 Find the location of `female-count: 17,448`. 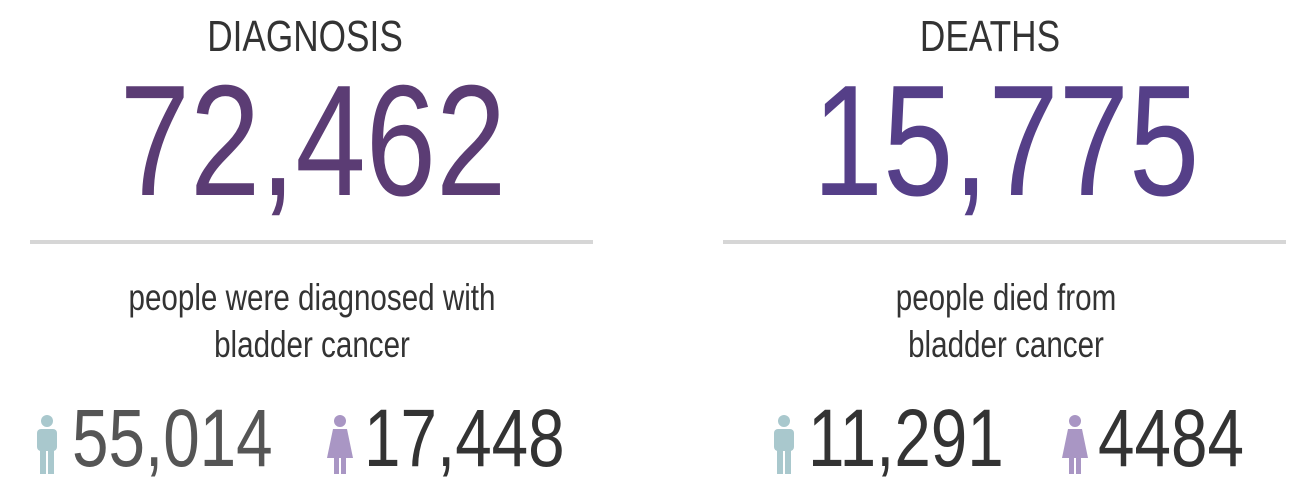

female-count: 17,448 is located at coordinates (464, 438).